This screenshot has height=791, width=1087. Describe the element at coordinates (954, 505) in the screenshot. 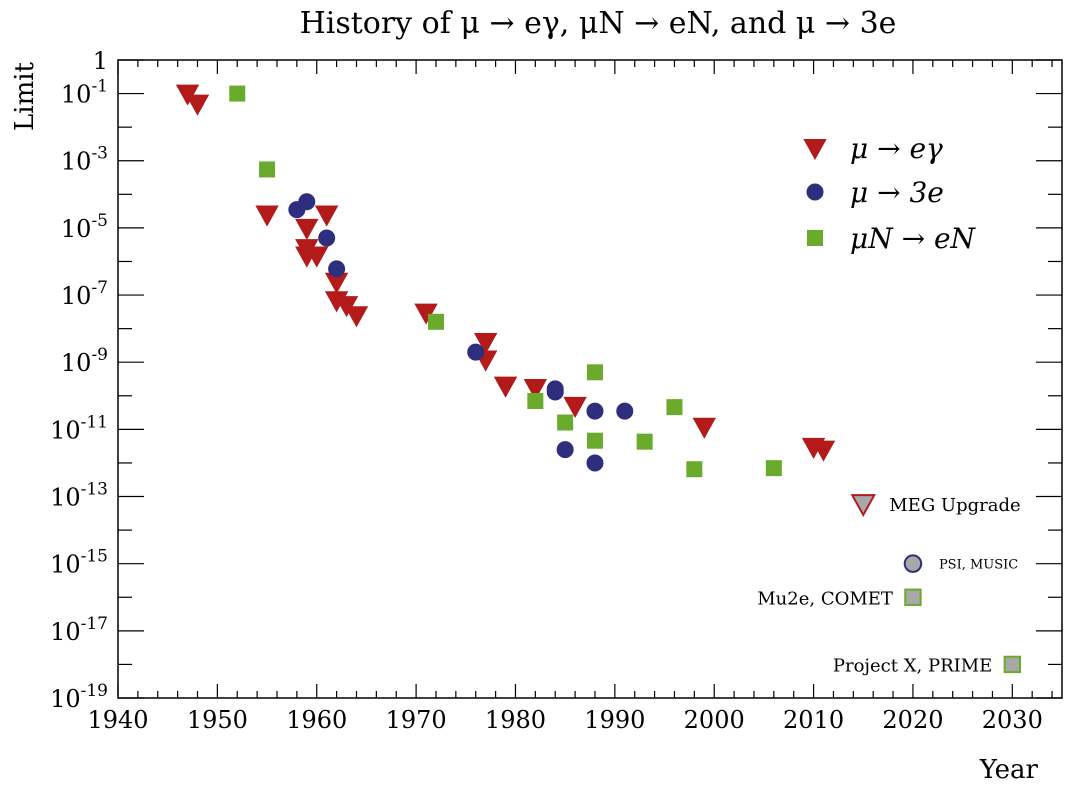

I see `projection-label: MEG Upgrade` at that location.